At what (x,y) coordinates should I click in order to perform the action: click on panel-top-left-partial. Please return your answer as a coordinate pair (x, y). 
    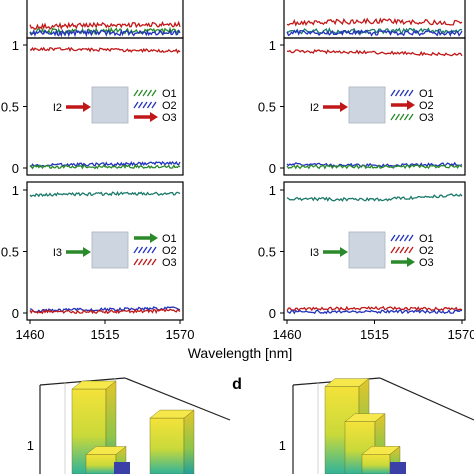
    Looking at the image, I should click on (105, 19).